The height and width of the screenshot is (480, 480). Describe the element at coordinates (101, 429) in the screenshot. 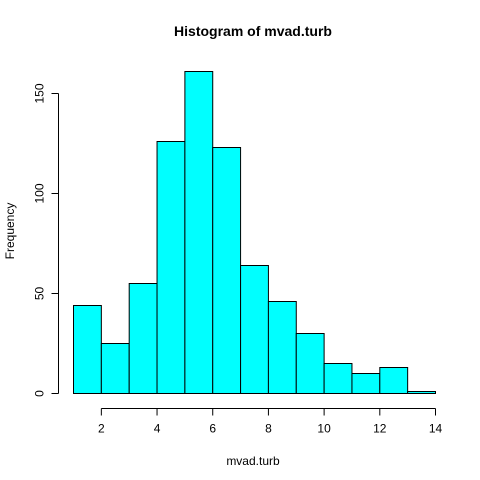

I see `x-tick-label: 2` at that location.